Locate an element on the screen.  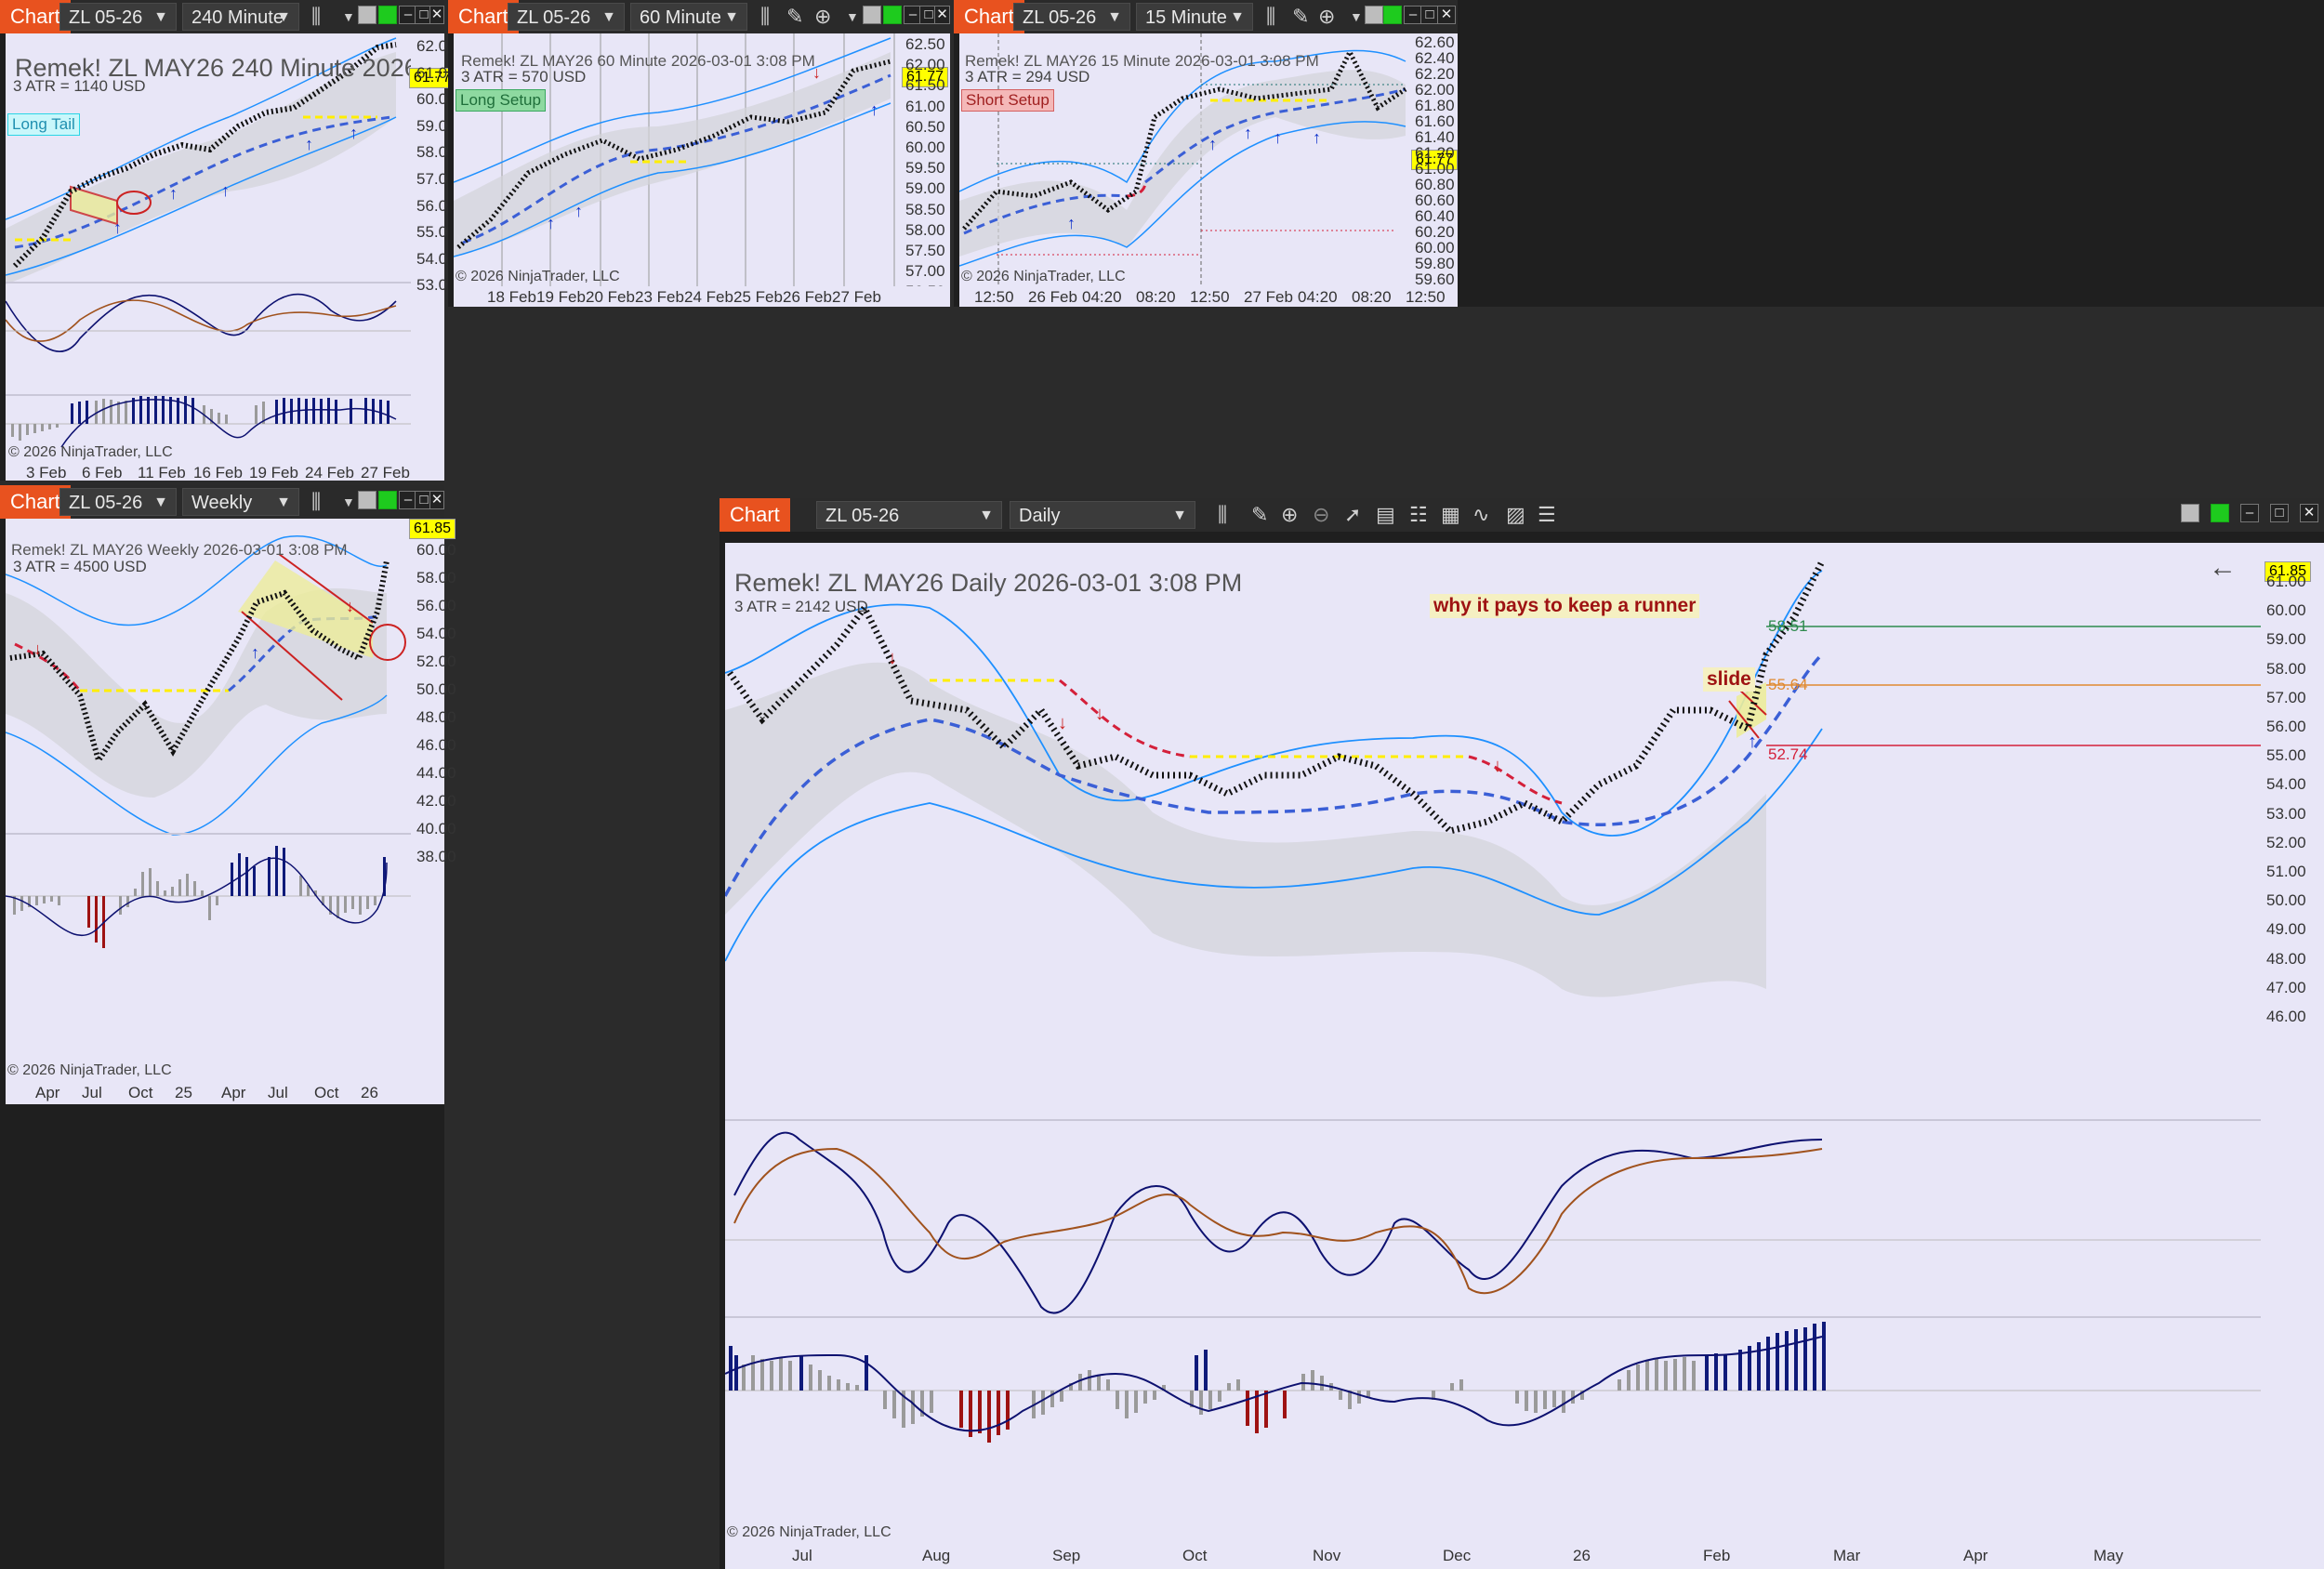
price-tick-label: 61.00 is located at coordinates (436, 72).